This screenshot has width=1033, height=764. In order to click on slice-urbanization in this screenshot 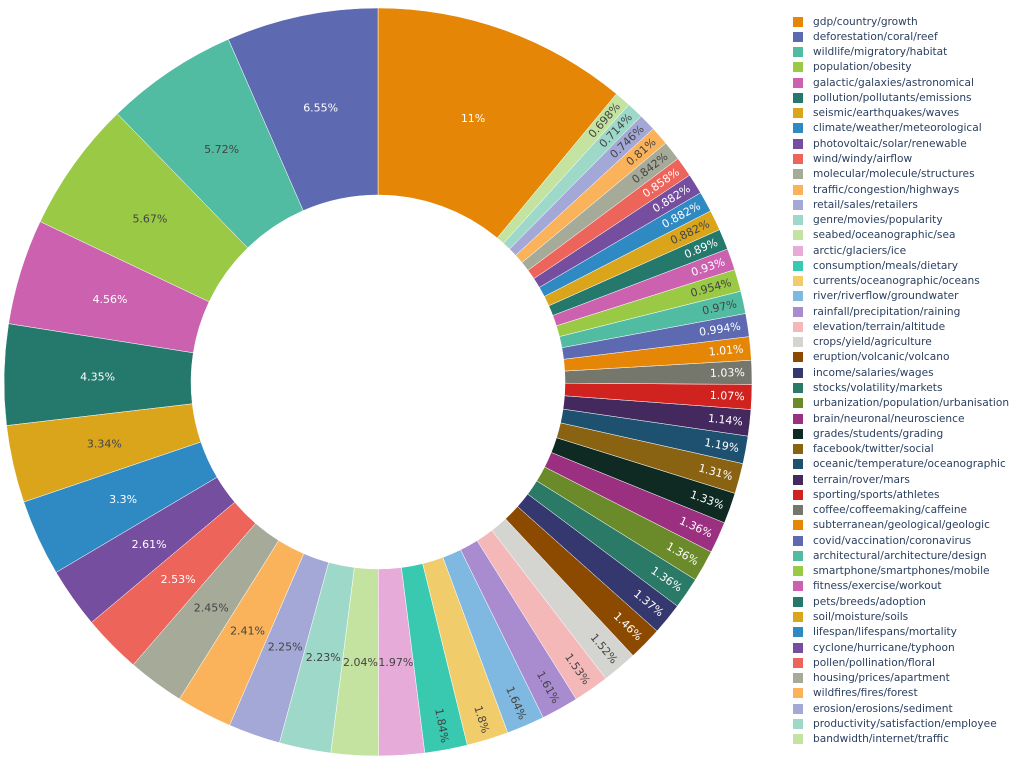, I will do `click(624, 523)`.